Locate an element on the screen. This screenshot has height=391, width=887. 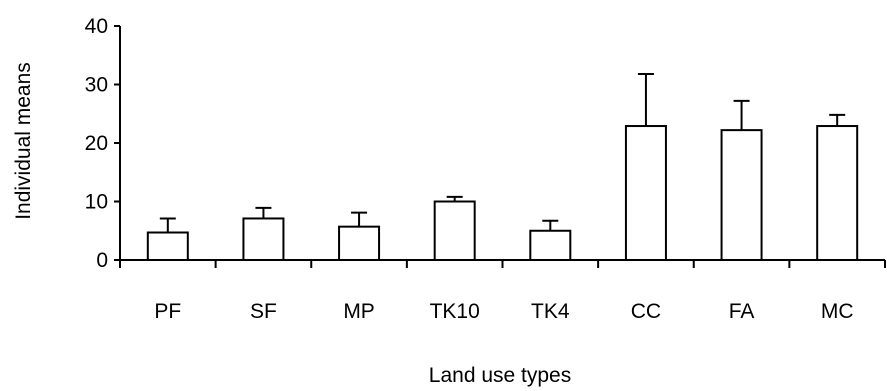
x-tick-label: PF is located at coordinates (167, 311).